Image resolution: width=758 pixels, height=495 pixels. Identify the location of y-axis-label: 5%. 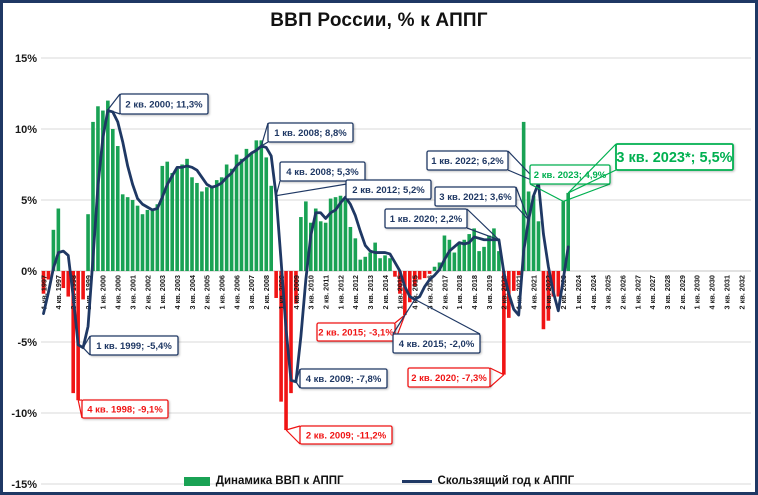
(29, 201).